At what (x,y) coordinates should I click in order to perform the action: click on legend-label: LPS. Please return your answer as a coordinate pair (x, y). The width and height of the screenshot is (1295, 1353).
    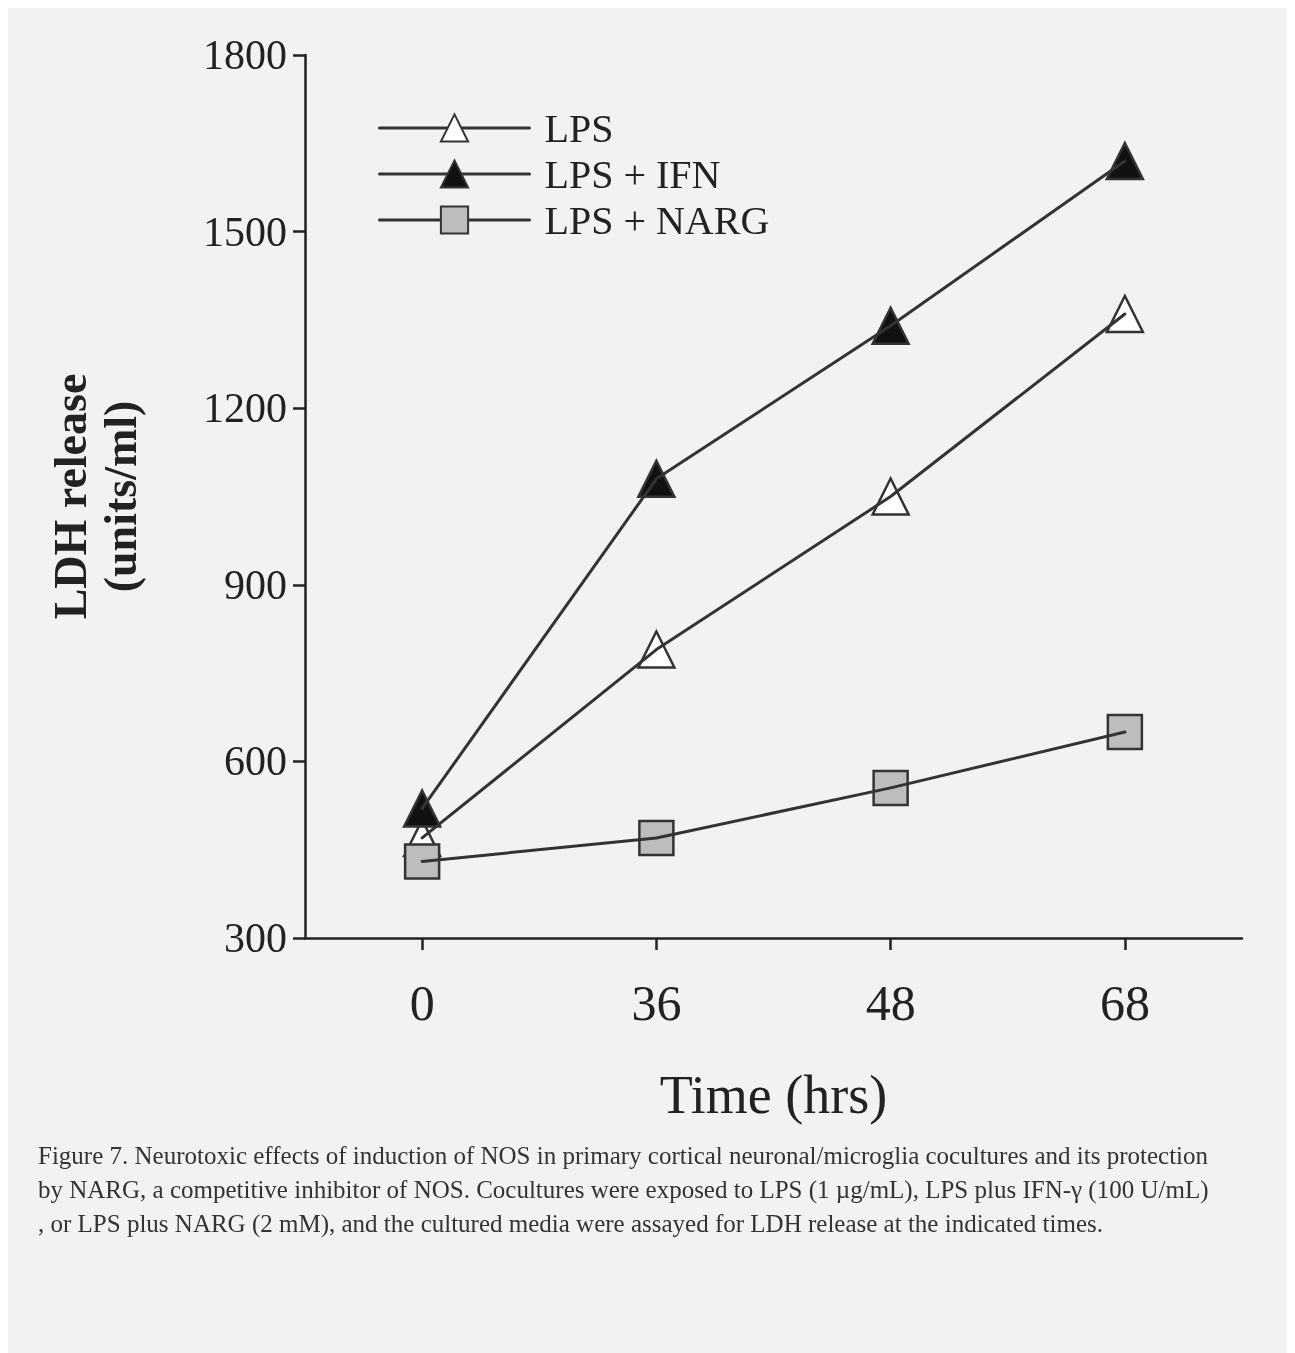
    Looking at the image, I should click on (579, 128).